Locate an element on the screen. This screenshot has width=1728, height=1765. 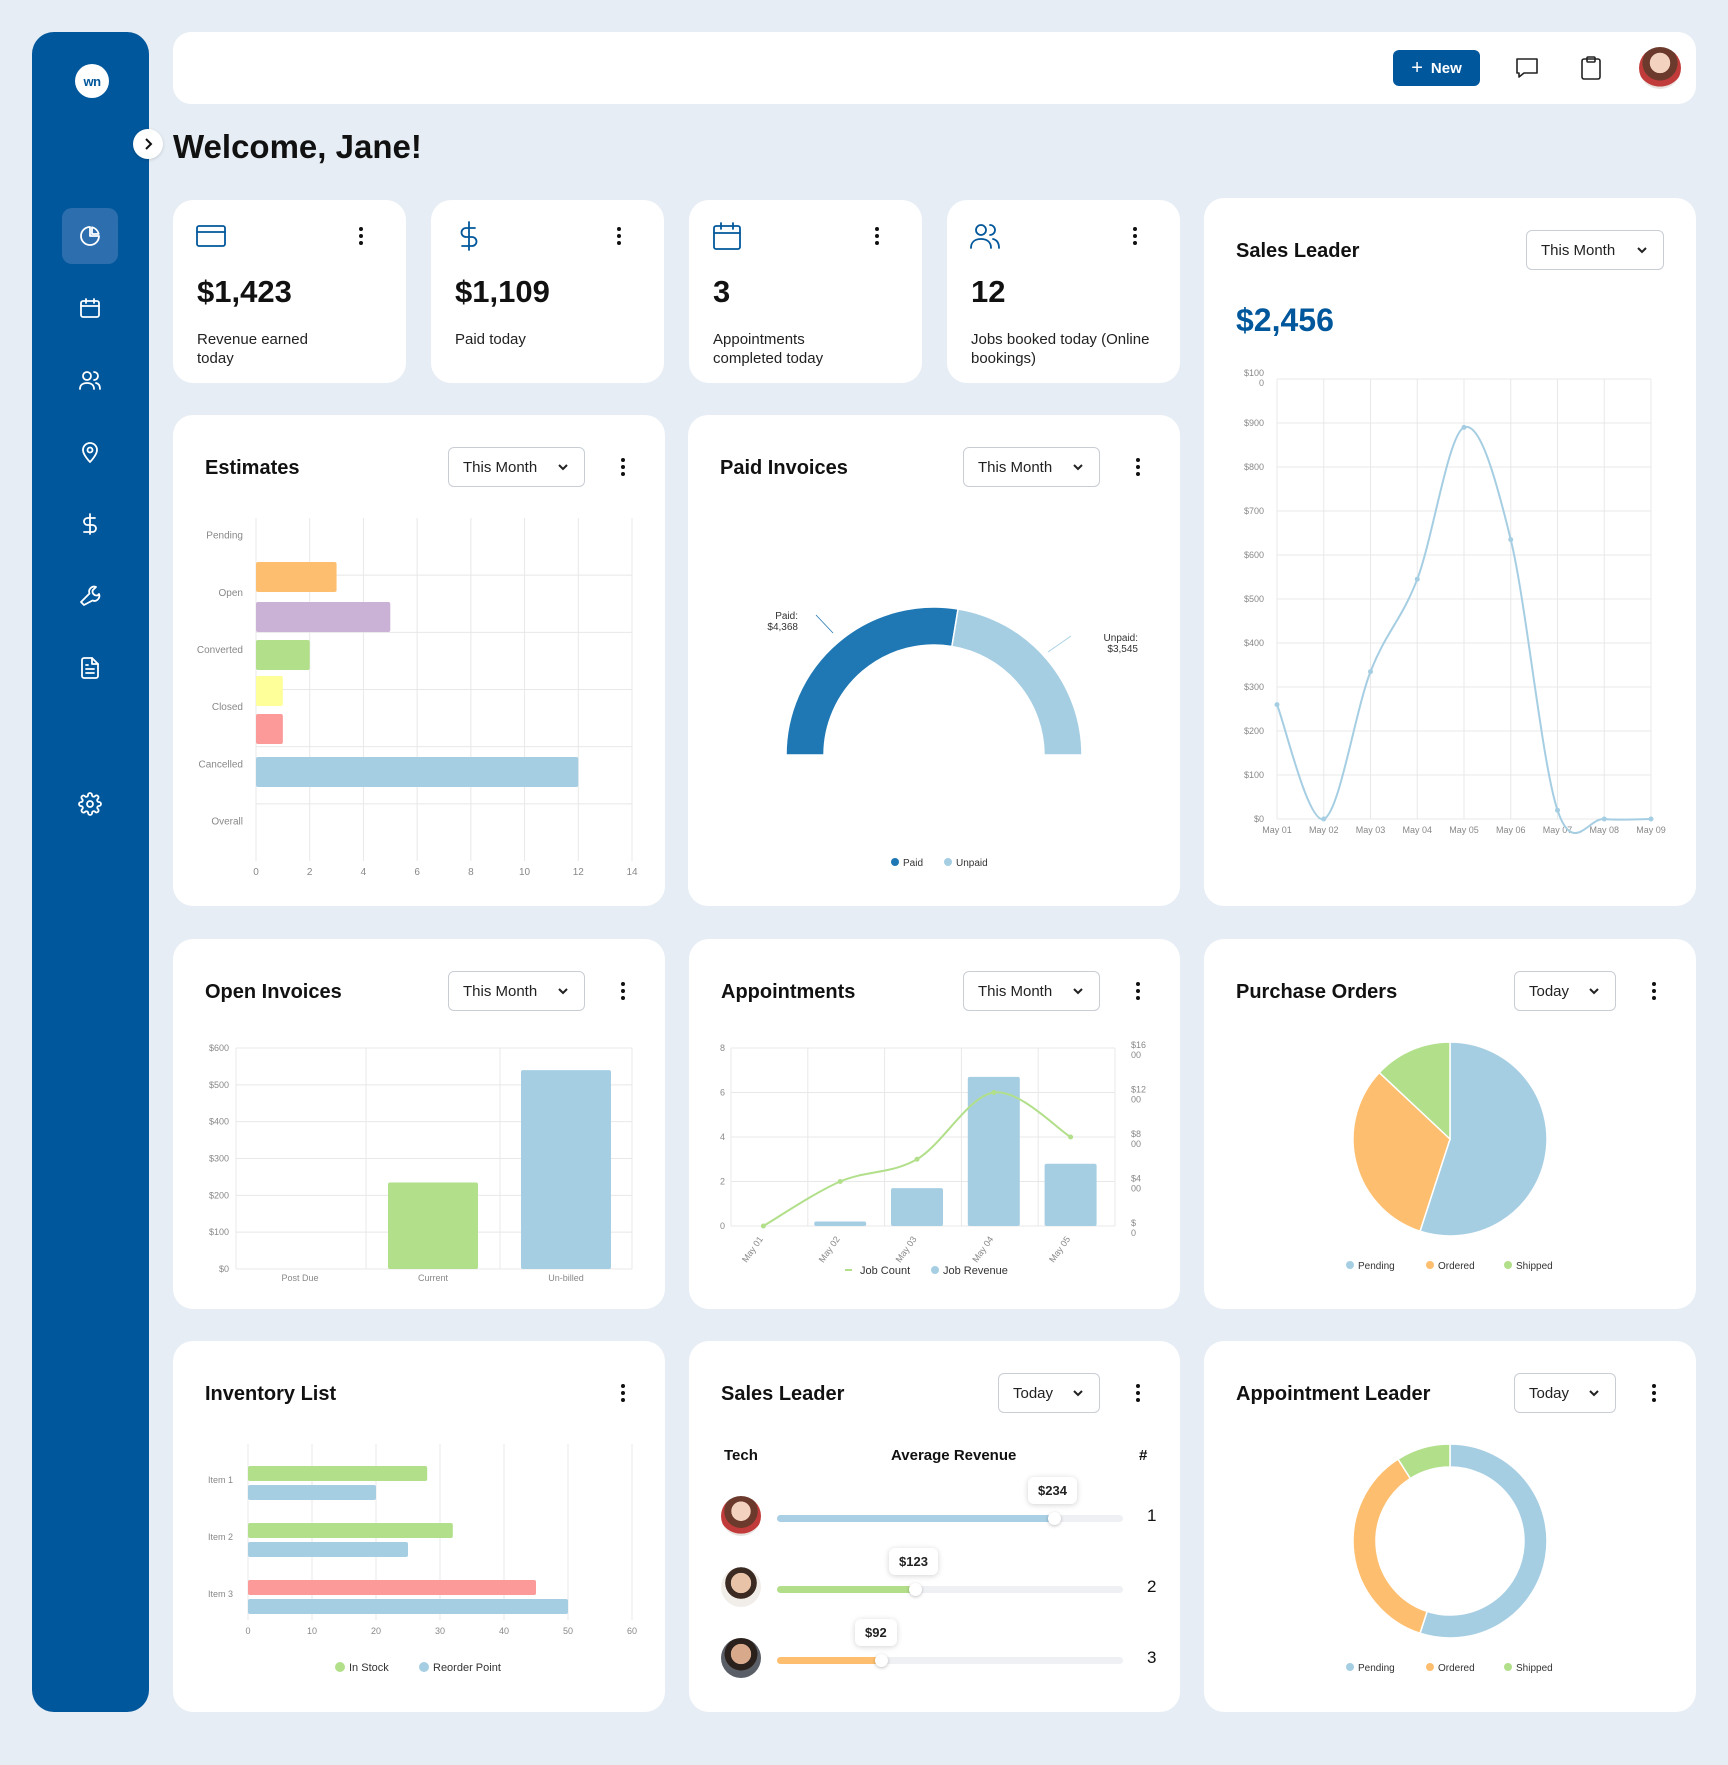
clipboard-icon is located at coordinates (1591, 68).